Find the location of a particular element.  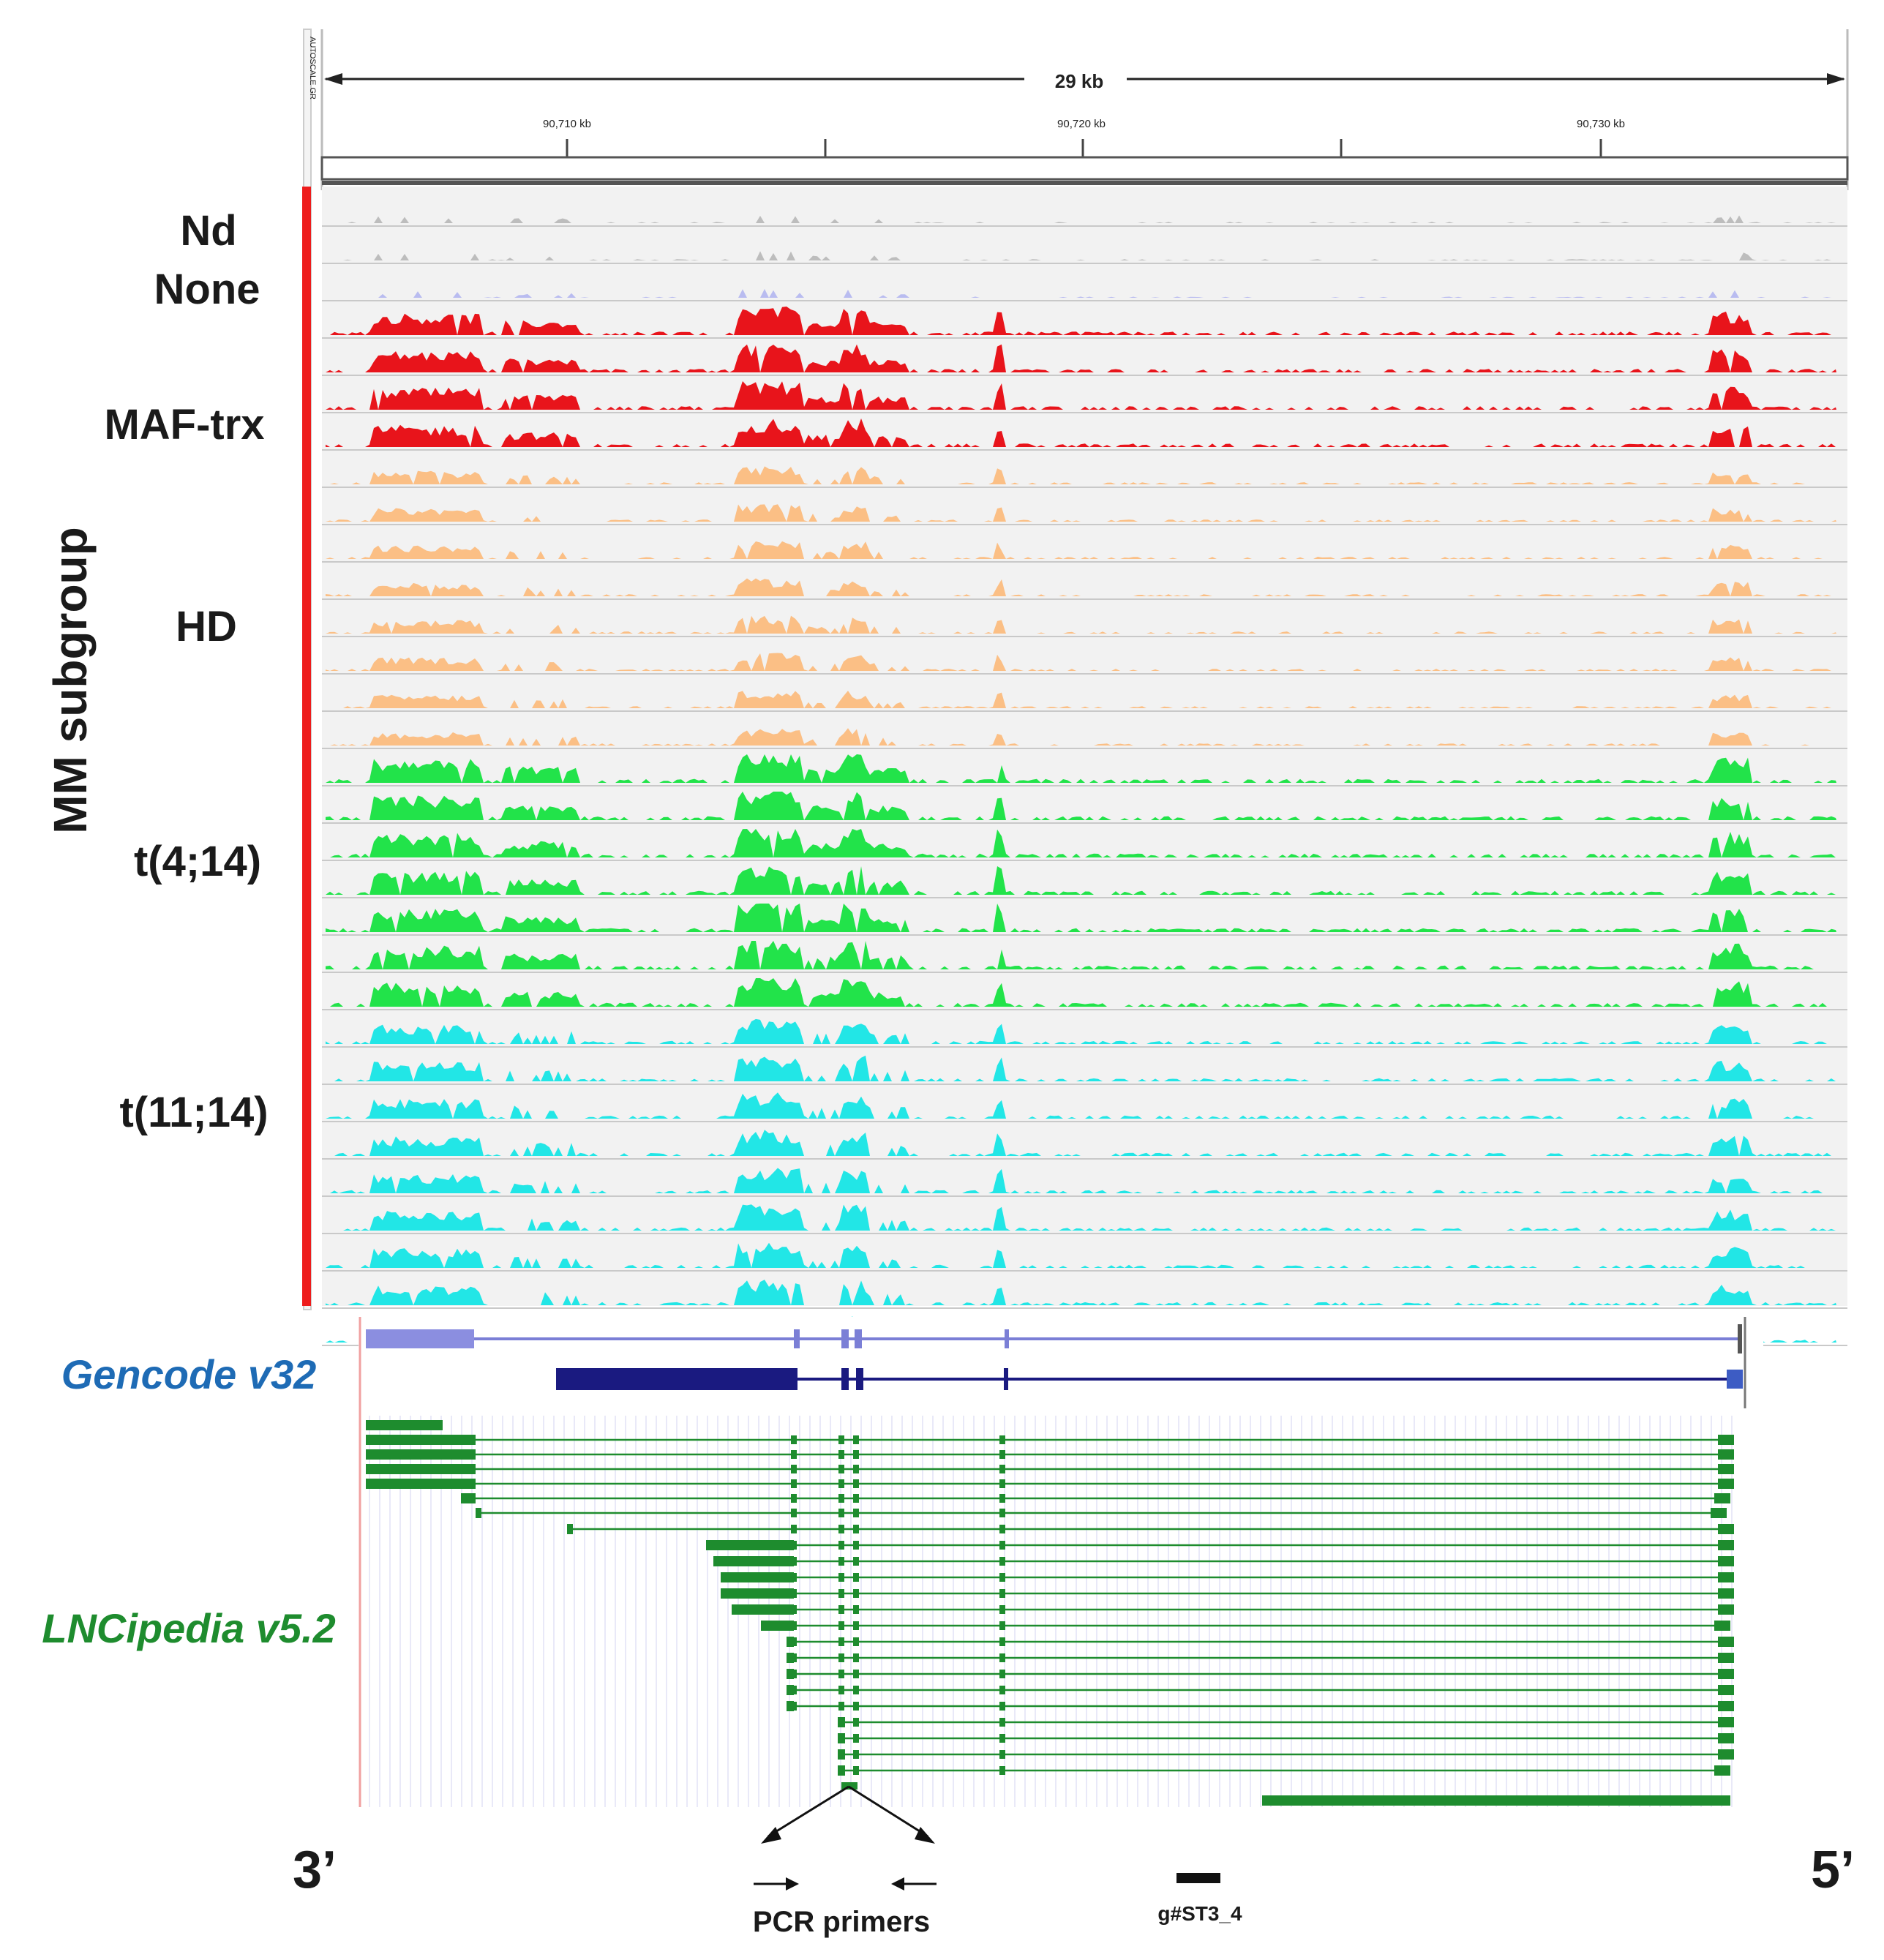

span-arrowhead-left is located at coordinates (333, 79).